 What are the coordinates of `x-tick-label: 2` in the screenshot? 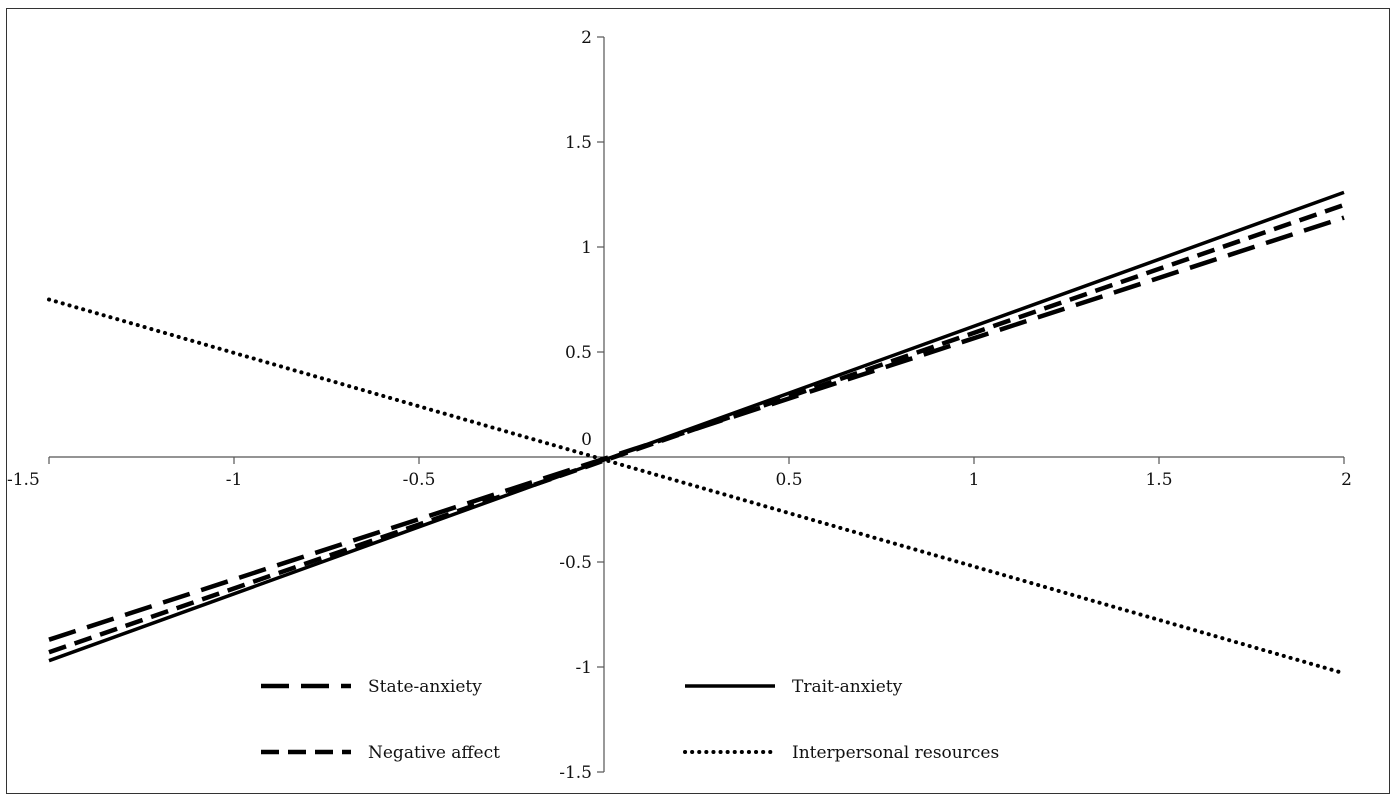 It's located at (1346, 480).